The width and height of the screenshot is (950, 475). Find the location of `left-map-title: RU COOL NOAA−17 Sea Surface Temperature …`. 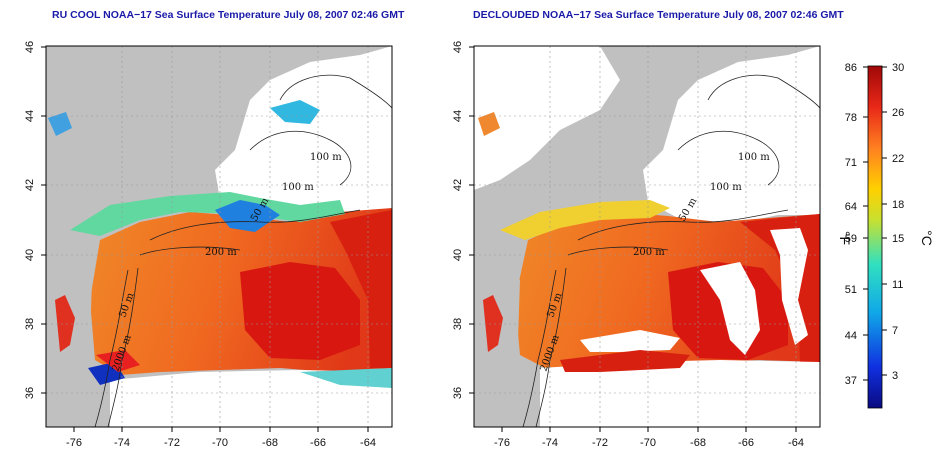

left-map-title: RU COOL NOAA−17 Sea Surface Temperature … is located at coordinates (228, 15).